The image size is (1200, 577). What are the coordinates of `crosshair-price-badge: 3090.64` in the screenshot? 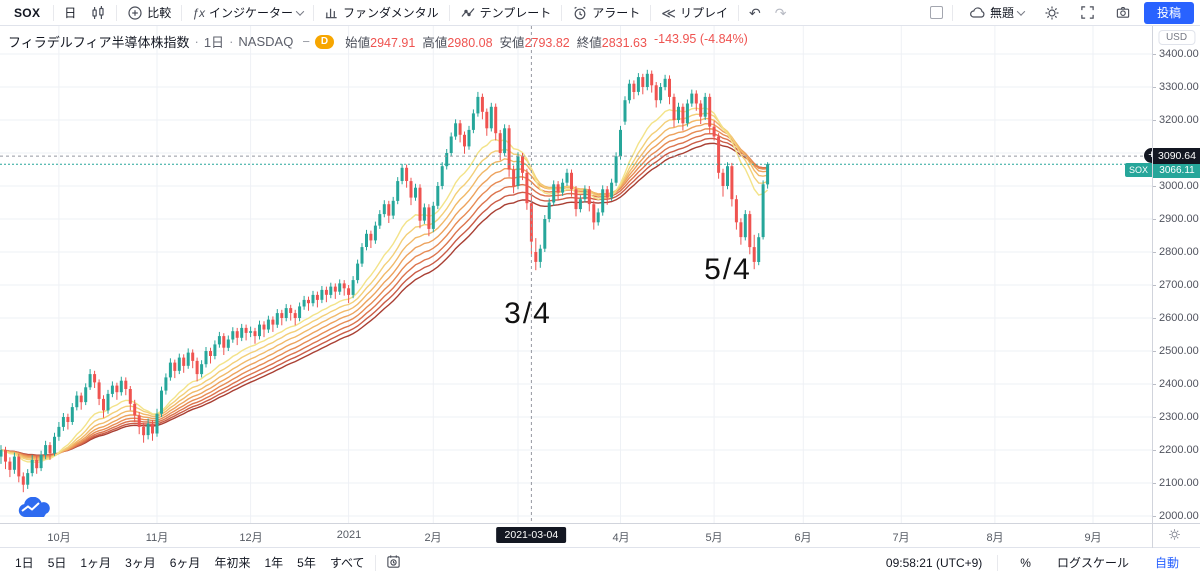 It's located at (1176, 156).